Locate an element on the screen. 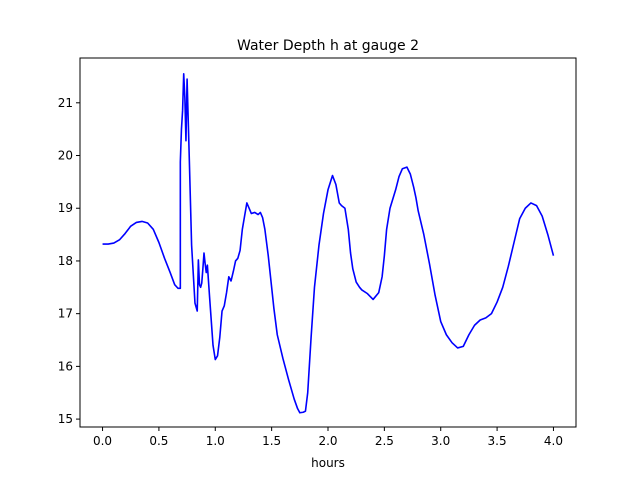  x-tick-label: 2.5 is located at coordinates (384, 441).